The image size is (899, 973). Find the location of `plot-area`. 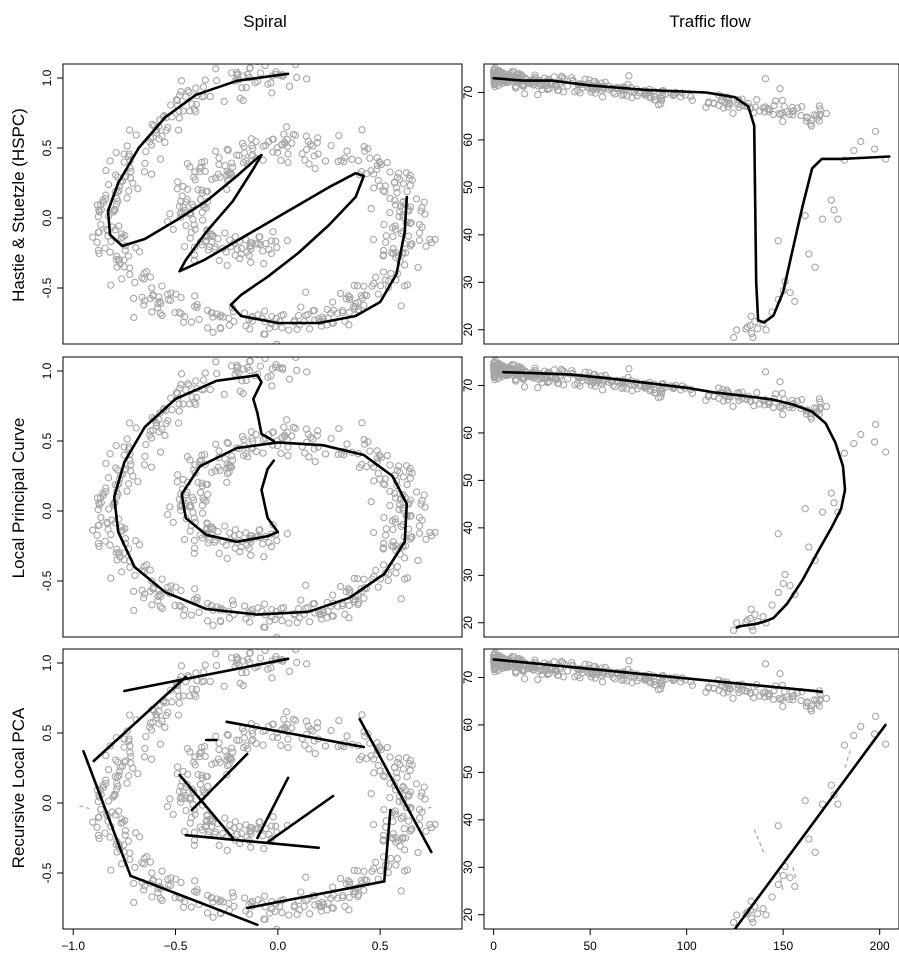

plot-area is located at coordinates (690, 203).